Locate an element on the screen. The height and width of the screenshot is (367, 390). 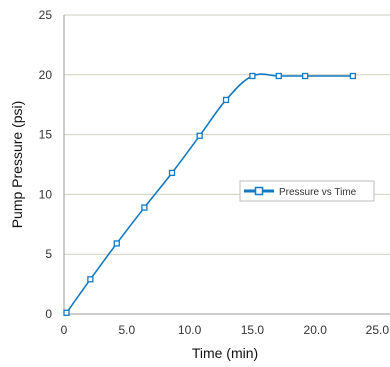
legend-label: Pressure vs Time is located at coordinates (318, 192).